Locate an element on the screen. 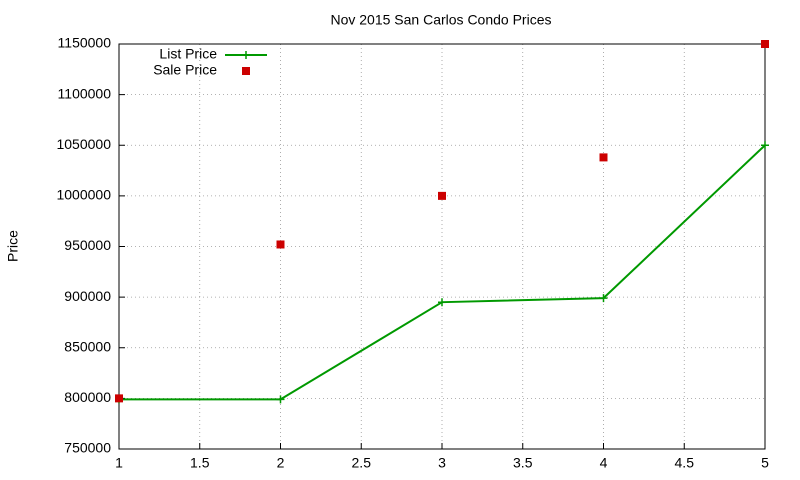 The height and width of the screenshot is (480, 800). x-tick-label: 2 is located at coordinates (281, 463).